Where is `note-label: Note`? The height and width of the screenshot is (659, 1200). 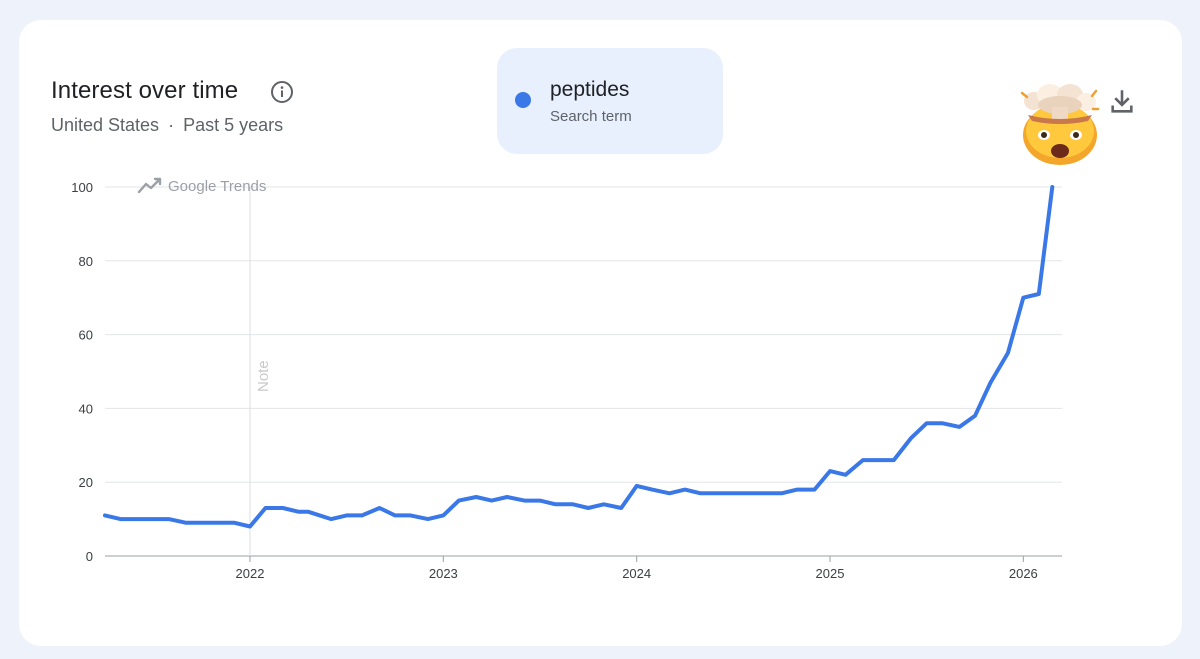 note-label: Note is located at coordinates (263, 376).